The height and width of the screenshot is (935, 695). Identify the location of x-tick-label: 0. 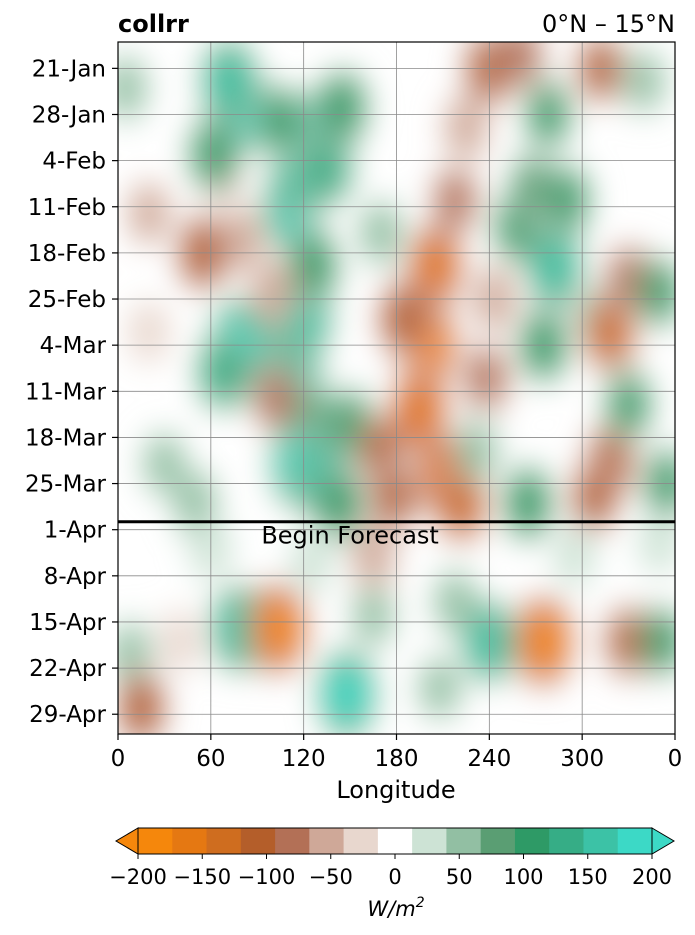
(675, 759).